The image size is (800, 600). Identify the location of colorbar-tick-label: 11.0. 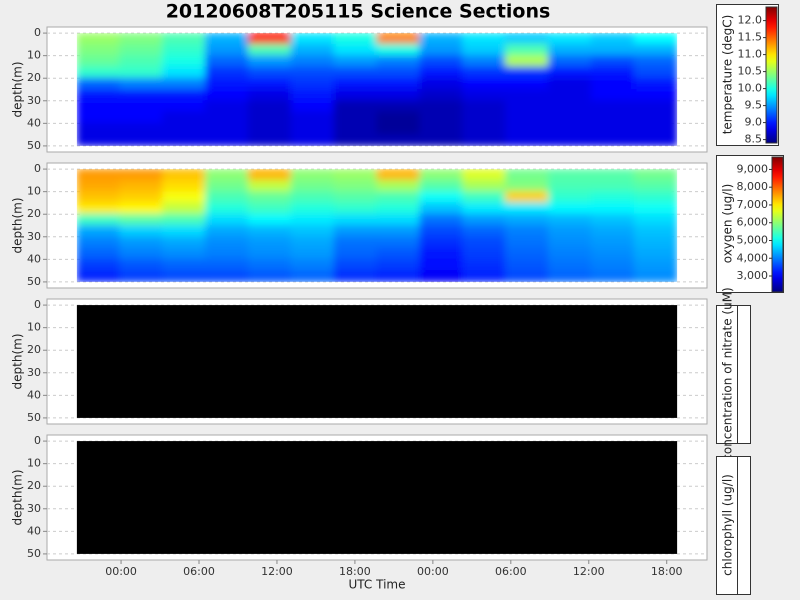
(750, 54).